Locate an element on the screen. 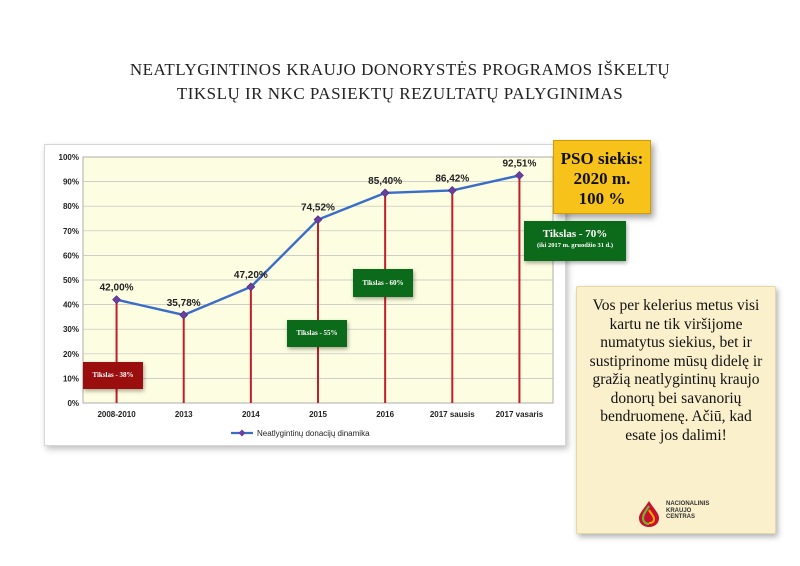  legend-label: Neatlygintinų donacijų dinamika is located at coordinates (313, 433).